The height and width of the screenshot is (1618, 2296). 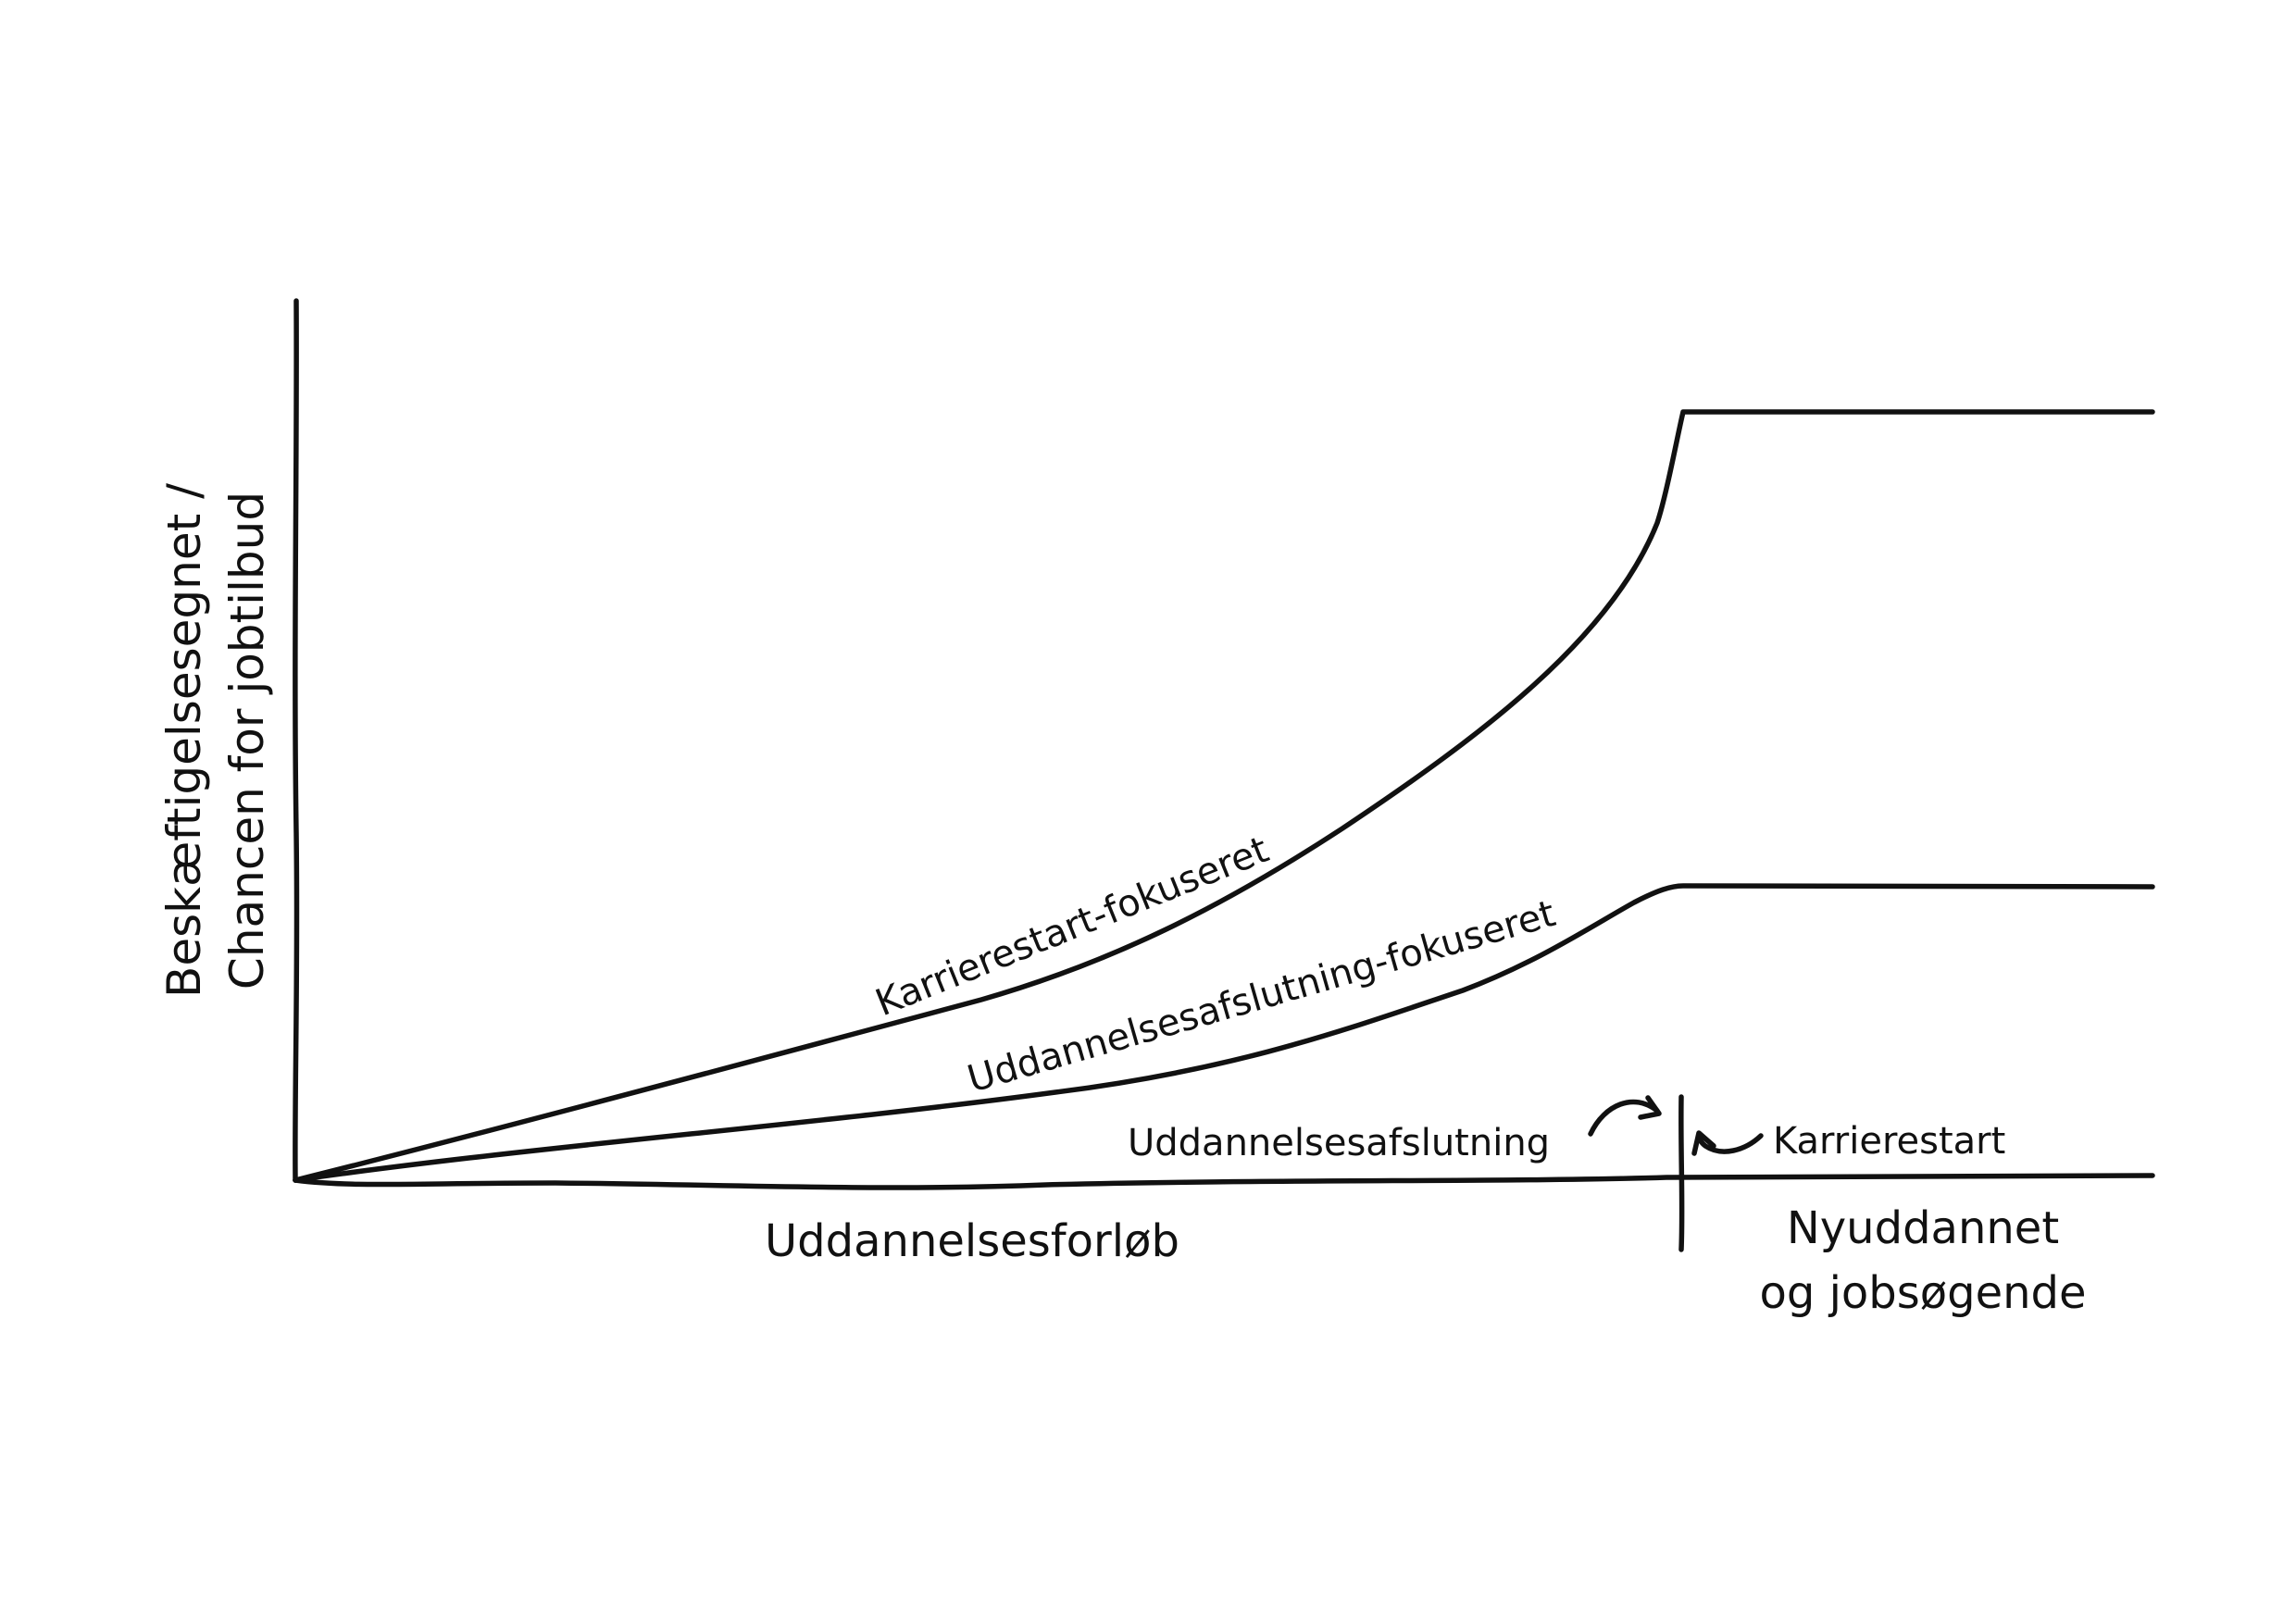 I want to click on marker-label-career-start: Karrierestart, so click(x=1889, y=1141).